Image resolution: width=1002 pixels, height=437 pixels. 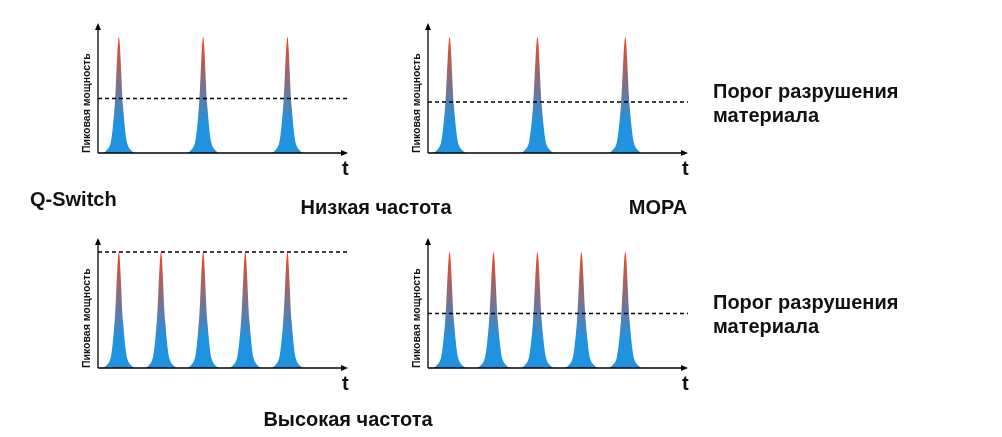 What do you see at coordinates (376, 207) in the screenshot?
I see `text: Низкая частота` at bounding box center [376, 207].